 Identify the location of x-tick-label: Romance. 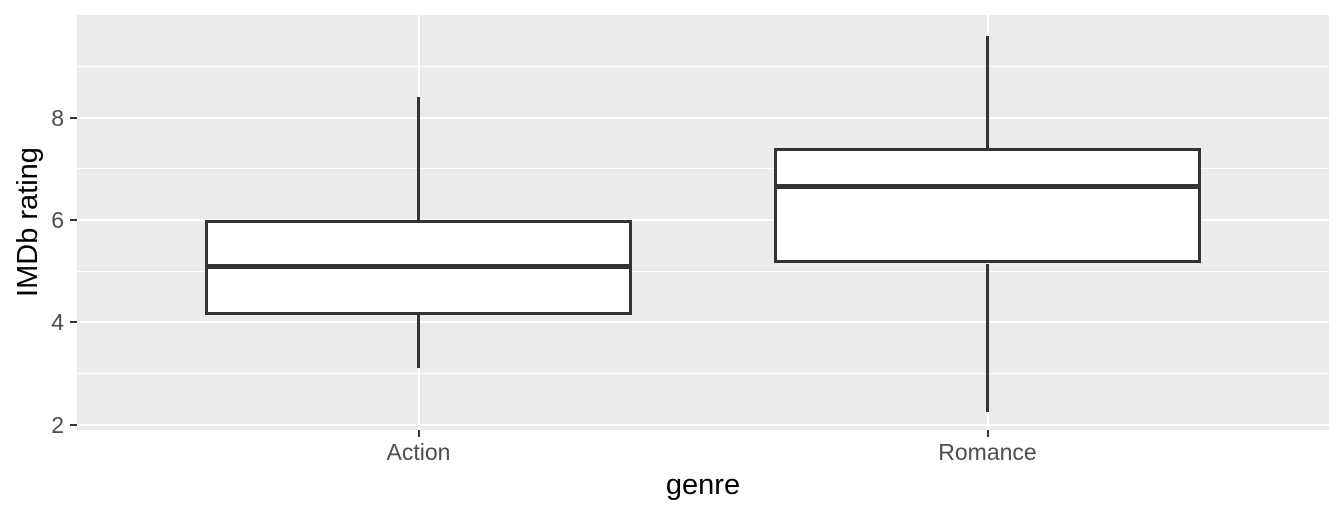
(987, 452).